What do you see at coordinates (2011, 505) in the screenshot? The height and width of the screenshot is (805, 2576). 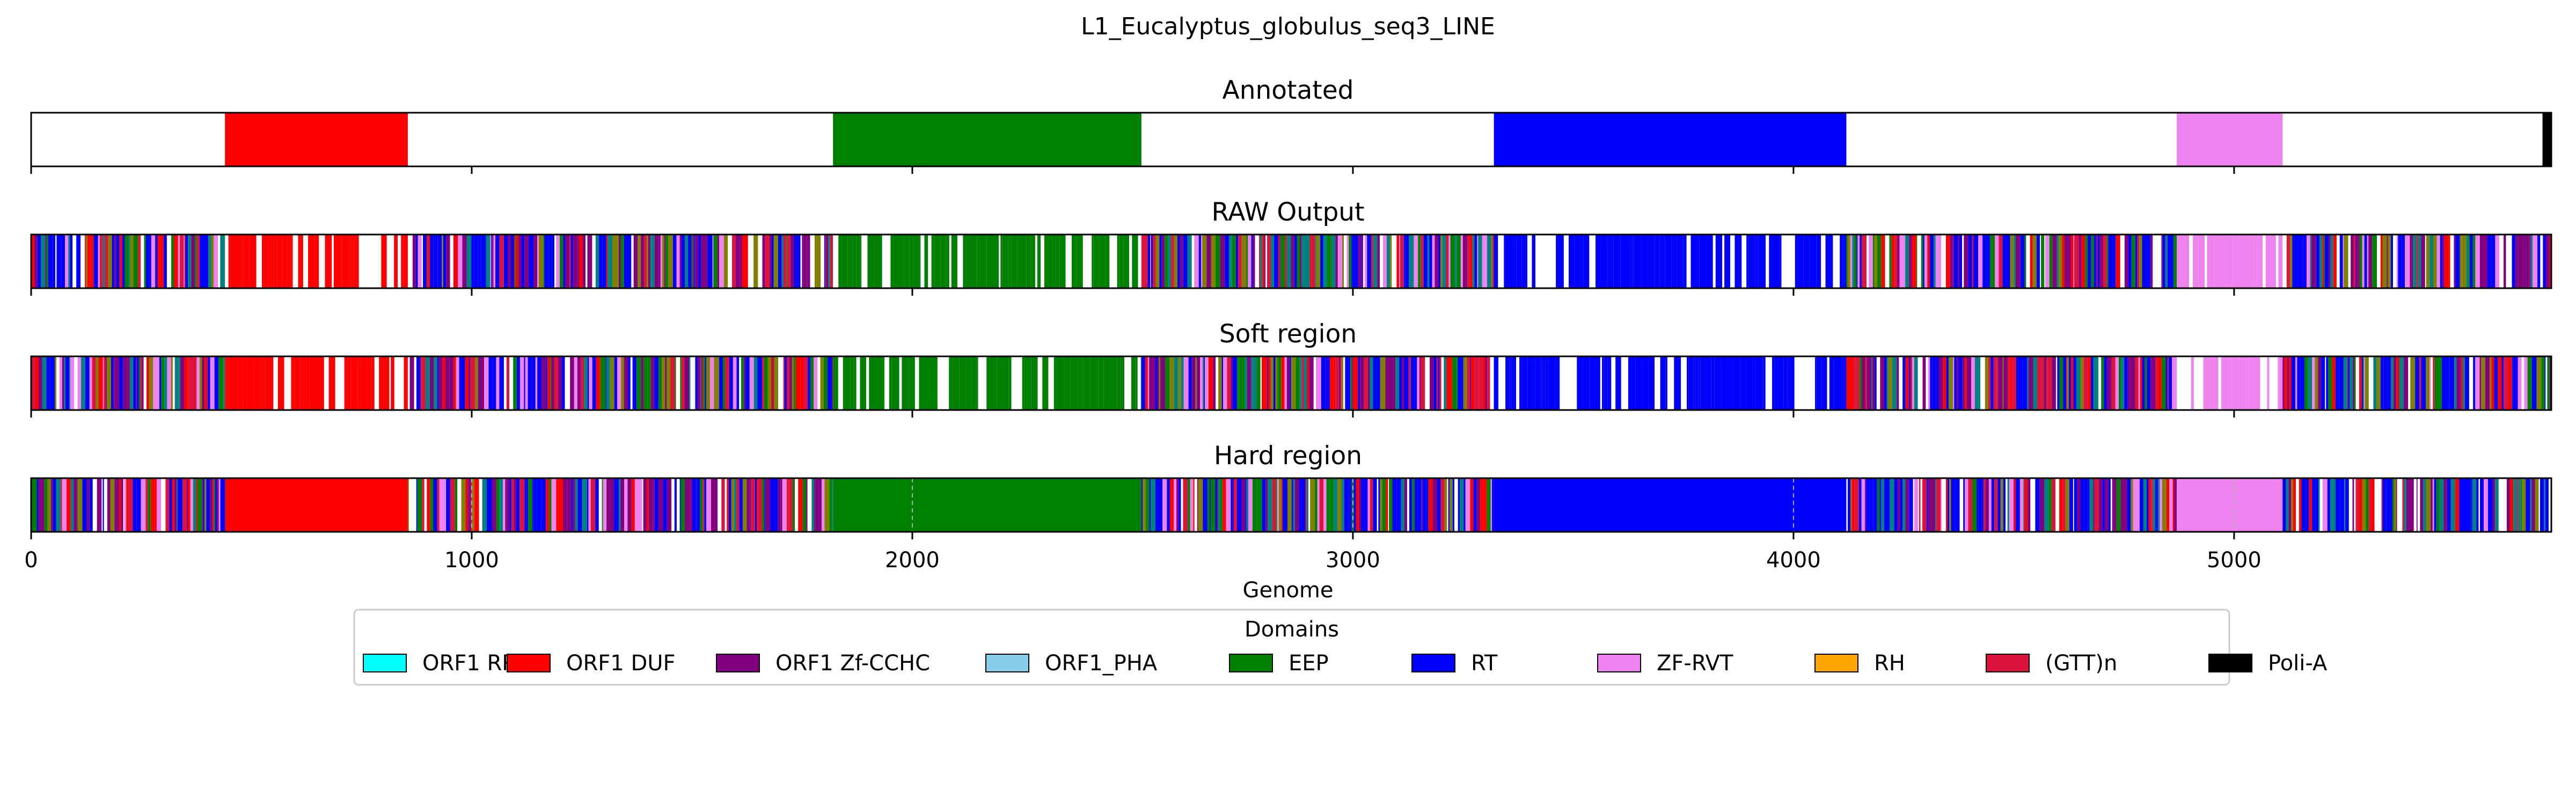 I see `segment-mixed` at bounding box center [2011, 505].